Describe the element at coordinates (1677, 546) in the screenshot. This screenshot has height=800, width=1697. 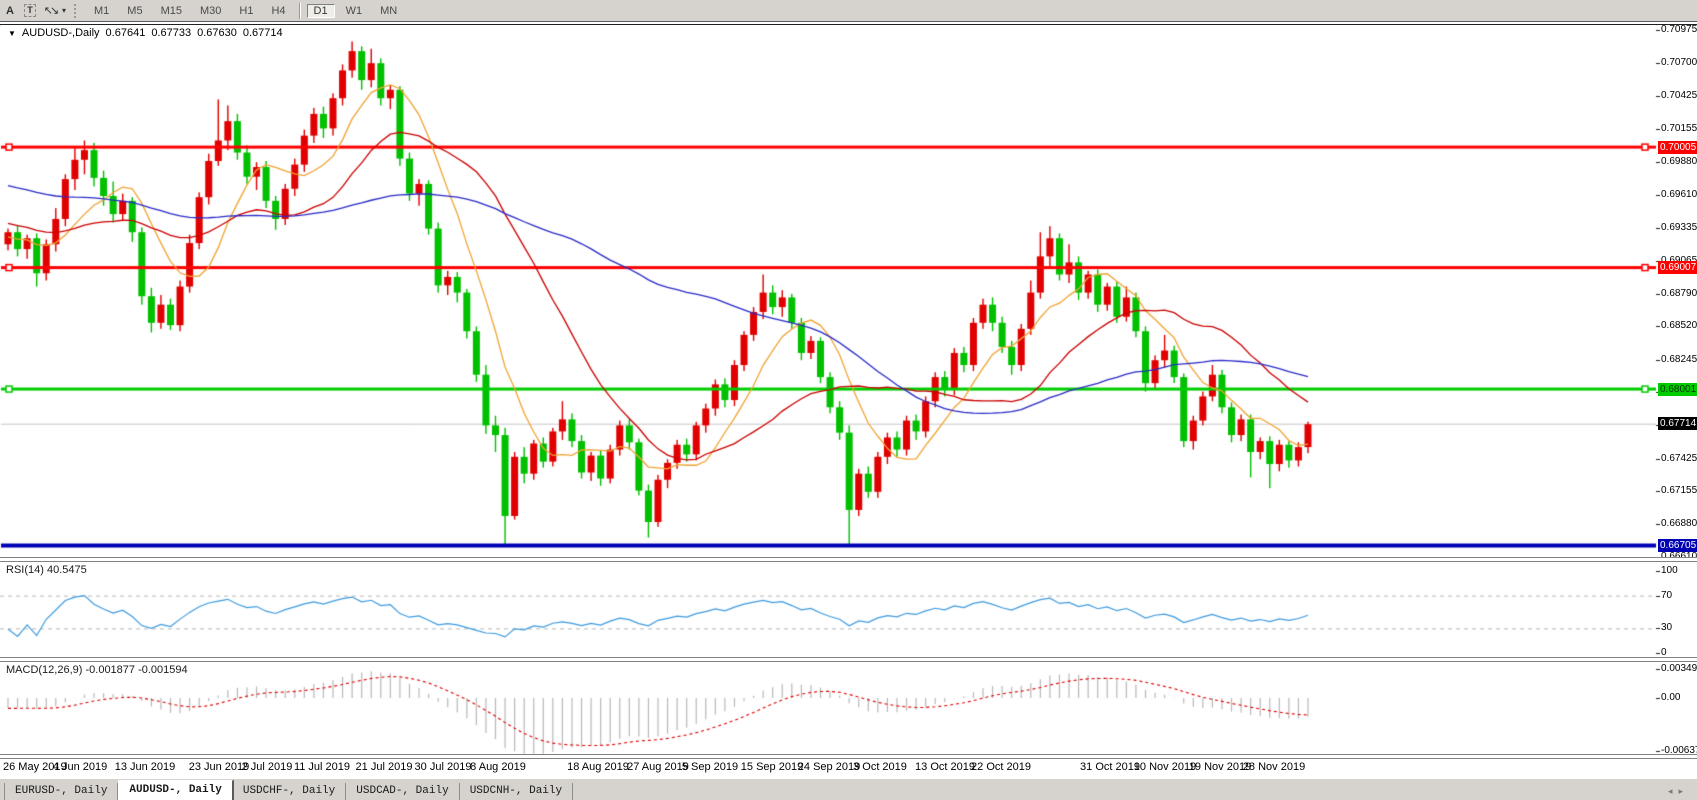
I see `hline-price-label: 0.66705` at that location.